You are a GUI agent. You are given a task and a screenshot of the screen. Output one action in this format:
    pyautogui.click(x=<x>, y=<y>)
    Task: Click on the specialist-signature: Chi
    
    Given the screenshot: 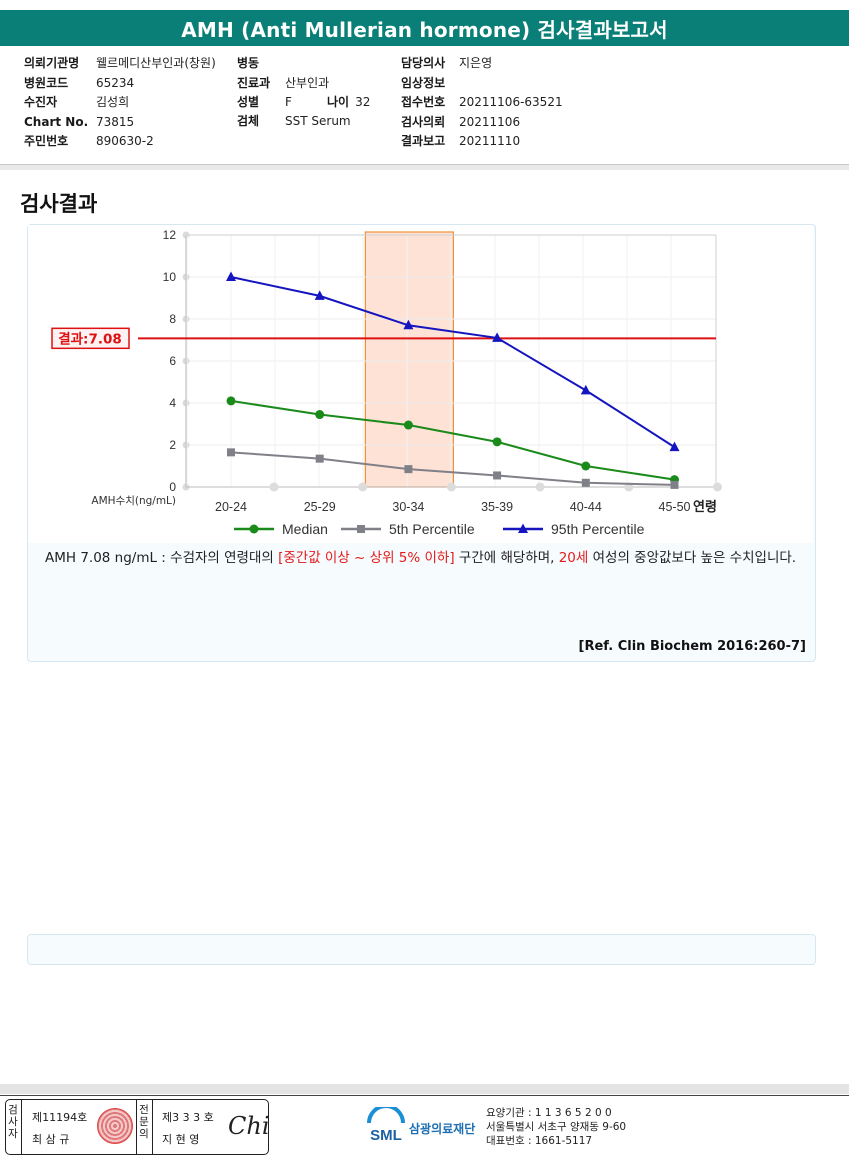 What is the action you would take?
    pyautogui.click(x=249, y=1126)
    